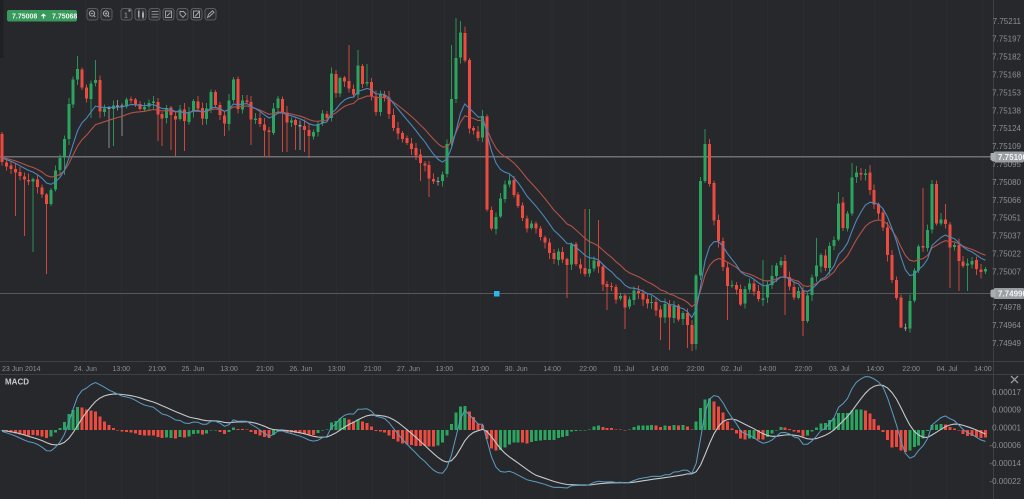  Describe the element at coordinates (1006, 57) in the screenshot. I see `svg-text: 7.75182` at that location.